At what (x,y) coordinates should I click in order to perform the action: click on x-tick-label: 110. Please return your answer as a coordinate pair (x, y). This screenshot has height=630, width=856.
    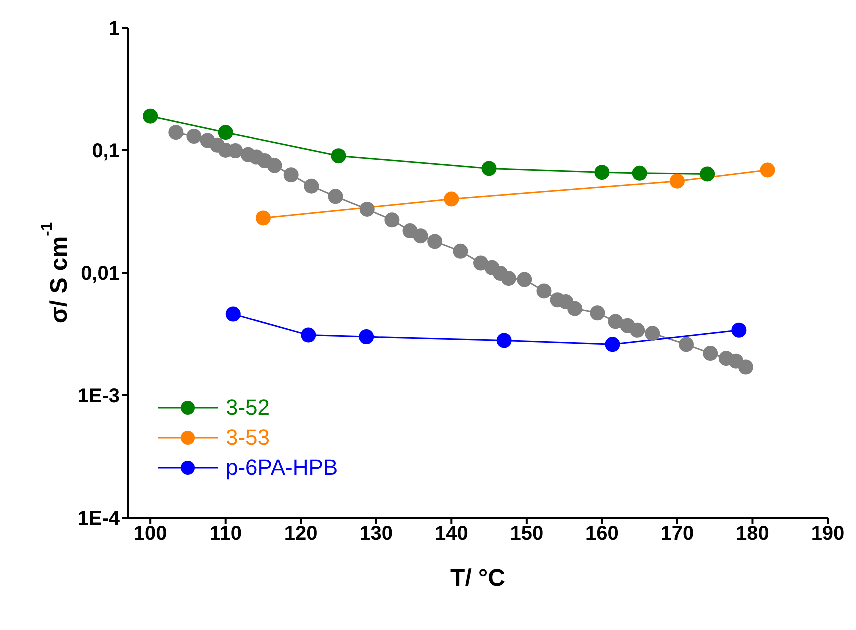
    Looking at the image, I should click on (226, 534).